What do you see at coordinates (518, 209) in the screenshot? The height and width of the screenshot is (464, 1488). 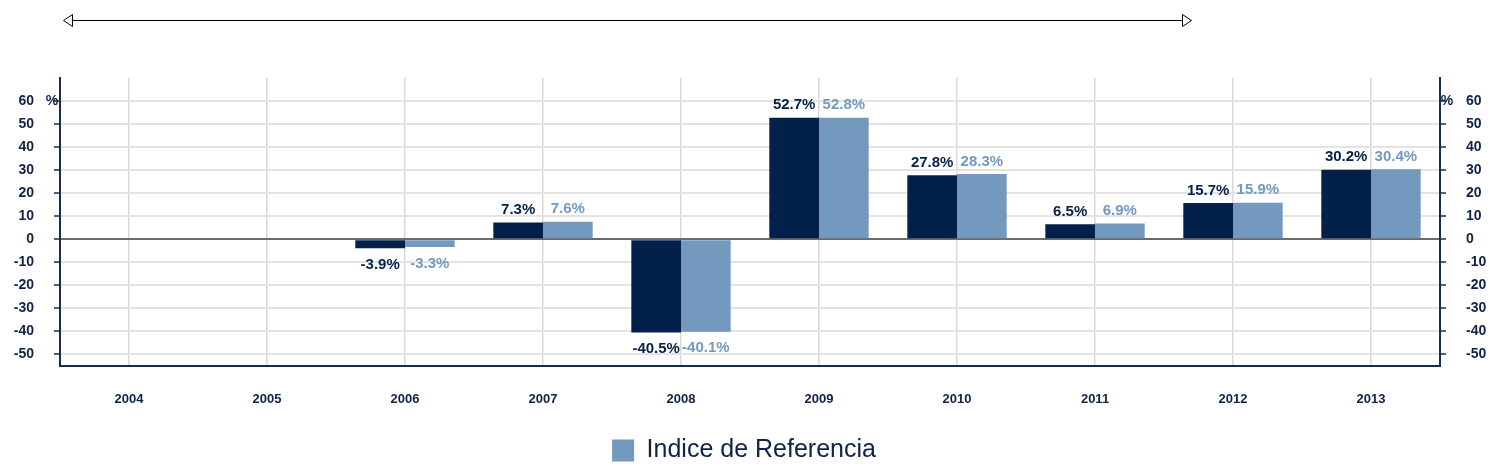 I see `data-label: 7.3%` at bounding box center [518, 209].